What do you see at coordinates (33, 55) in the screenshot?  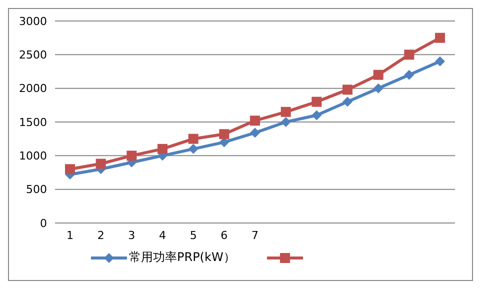 I see `y-tick-label: 2500` at bounding box center [33, 55].